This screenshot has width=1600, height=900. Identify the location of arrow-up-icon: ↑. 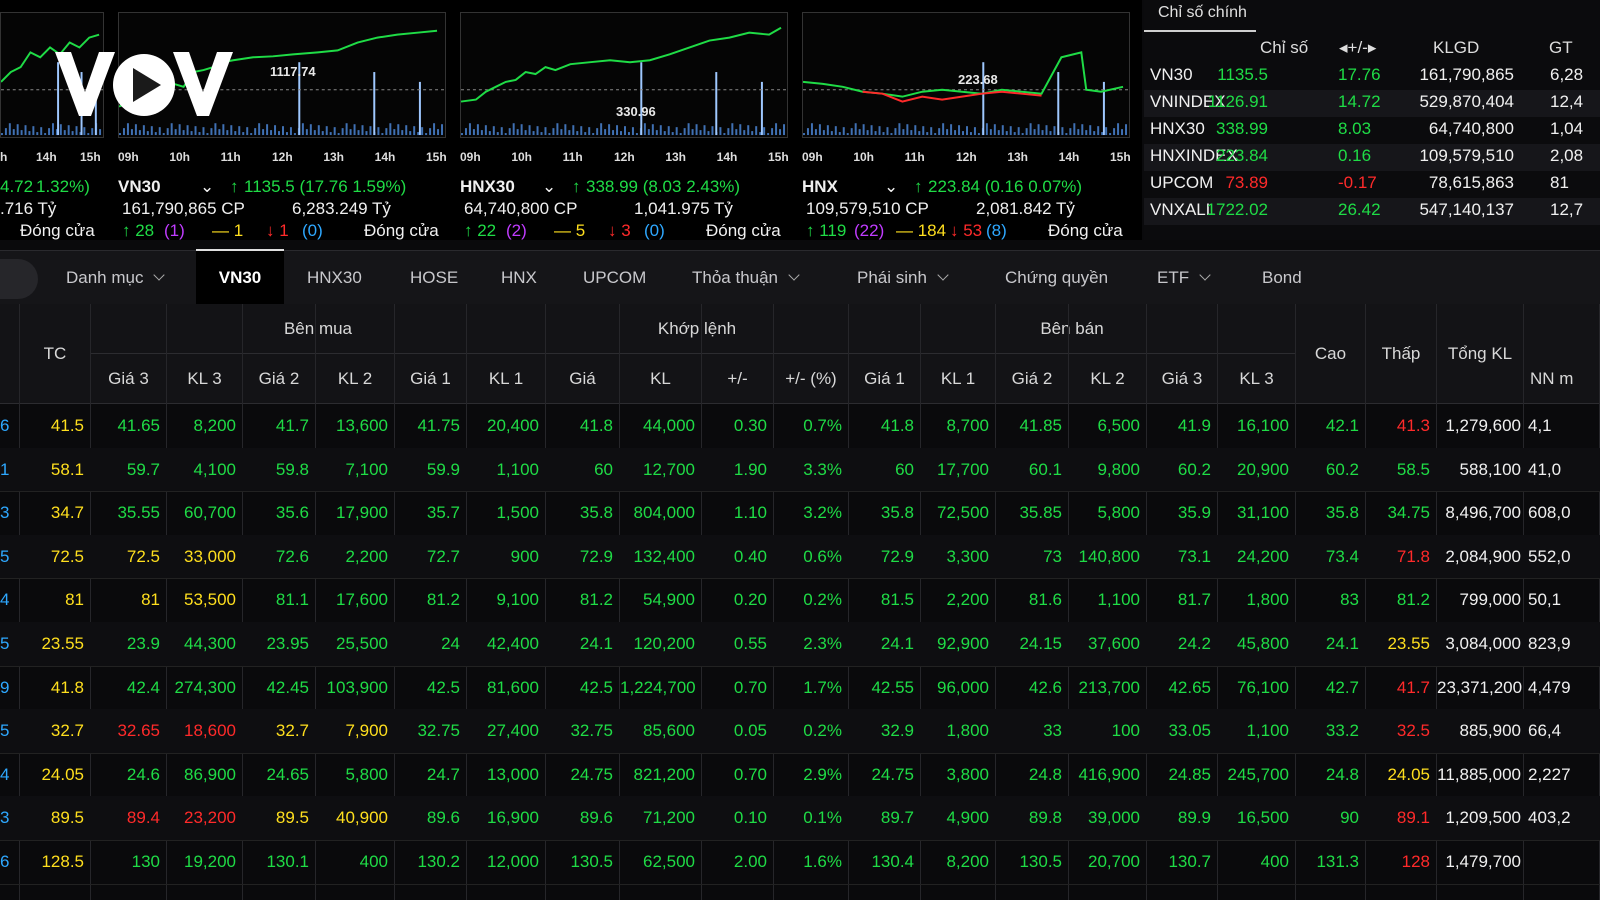
(234, 186).